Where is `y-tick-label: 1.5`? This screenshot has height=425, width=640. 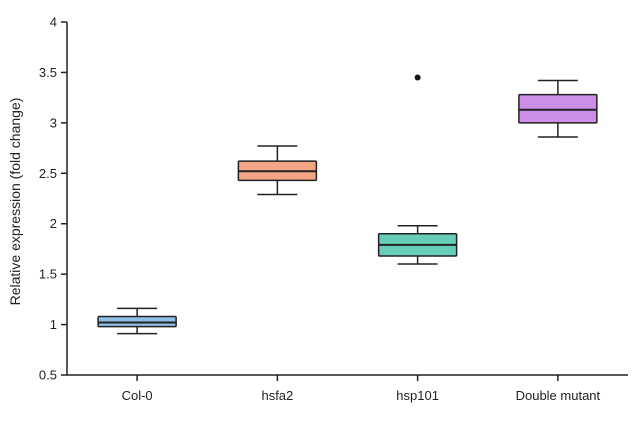 y-tick-label: 1.5 is located at coordinates (48, 274).